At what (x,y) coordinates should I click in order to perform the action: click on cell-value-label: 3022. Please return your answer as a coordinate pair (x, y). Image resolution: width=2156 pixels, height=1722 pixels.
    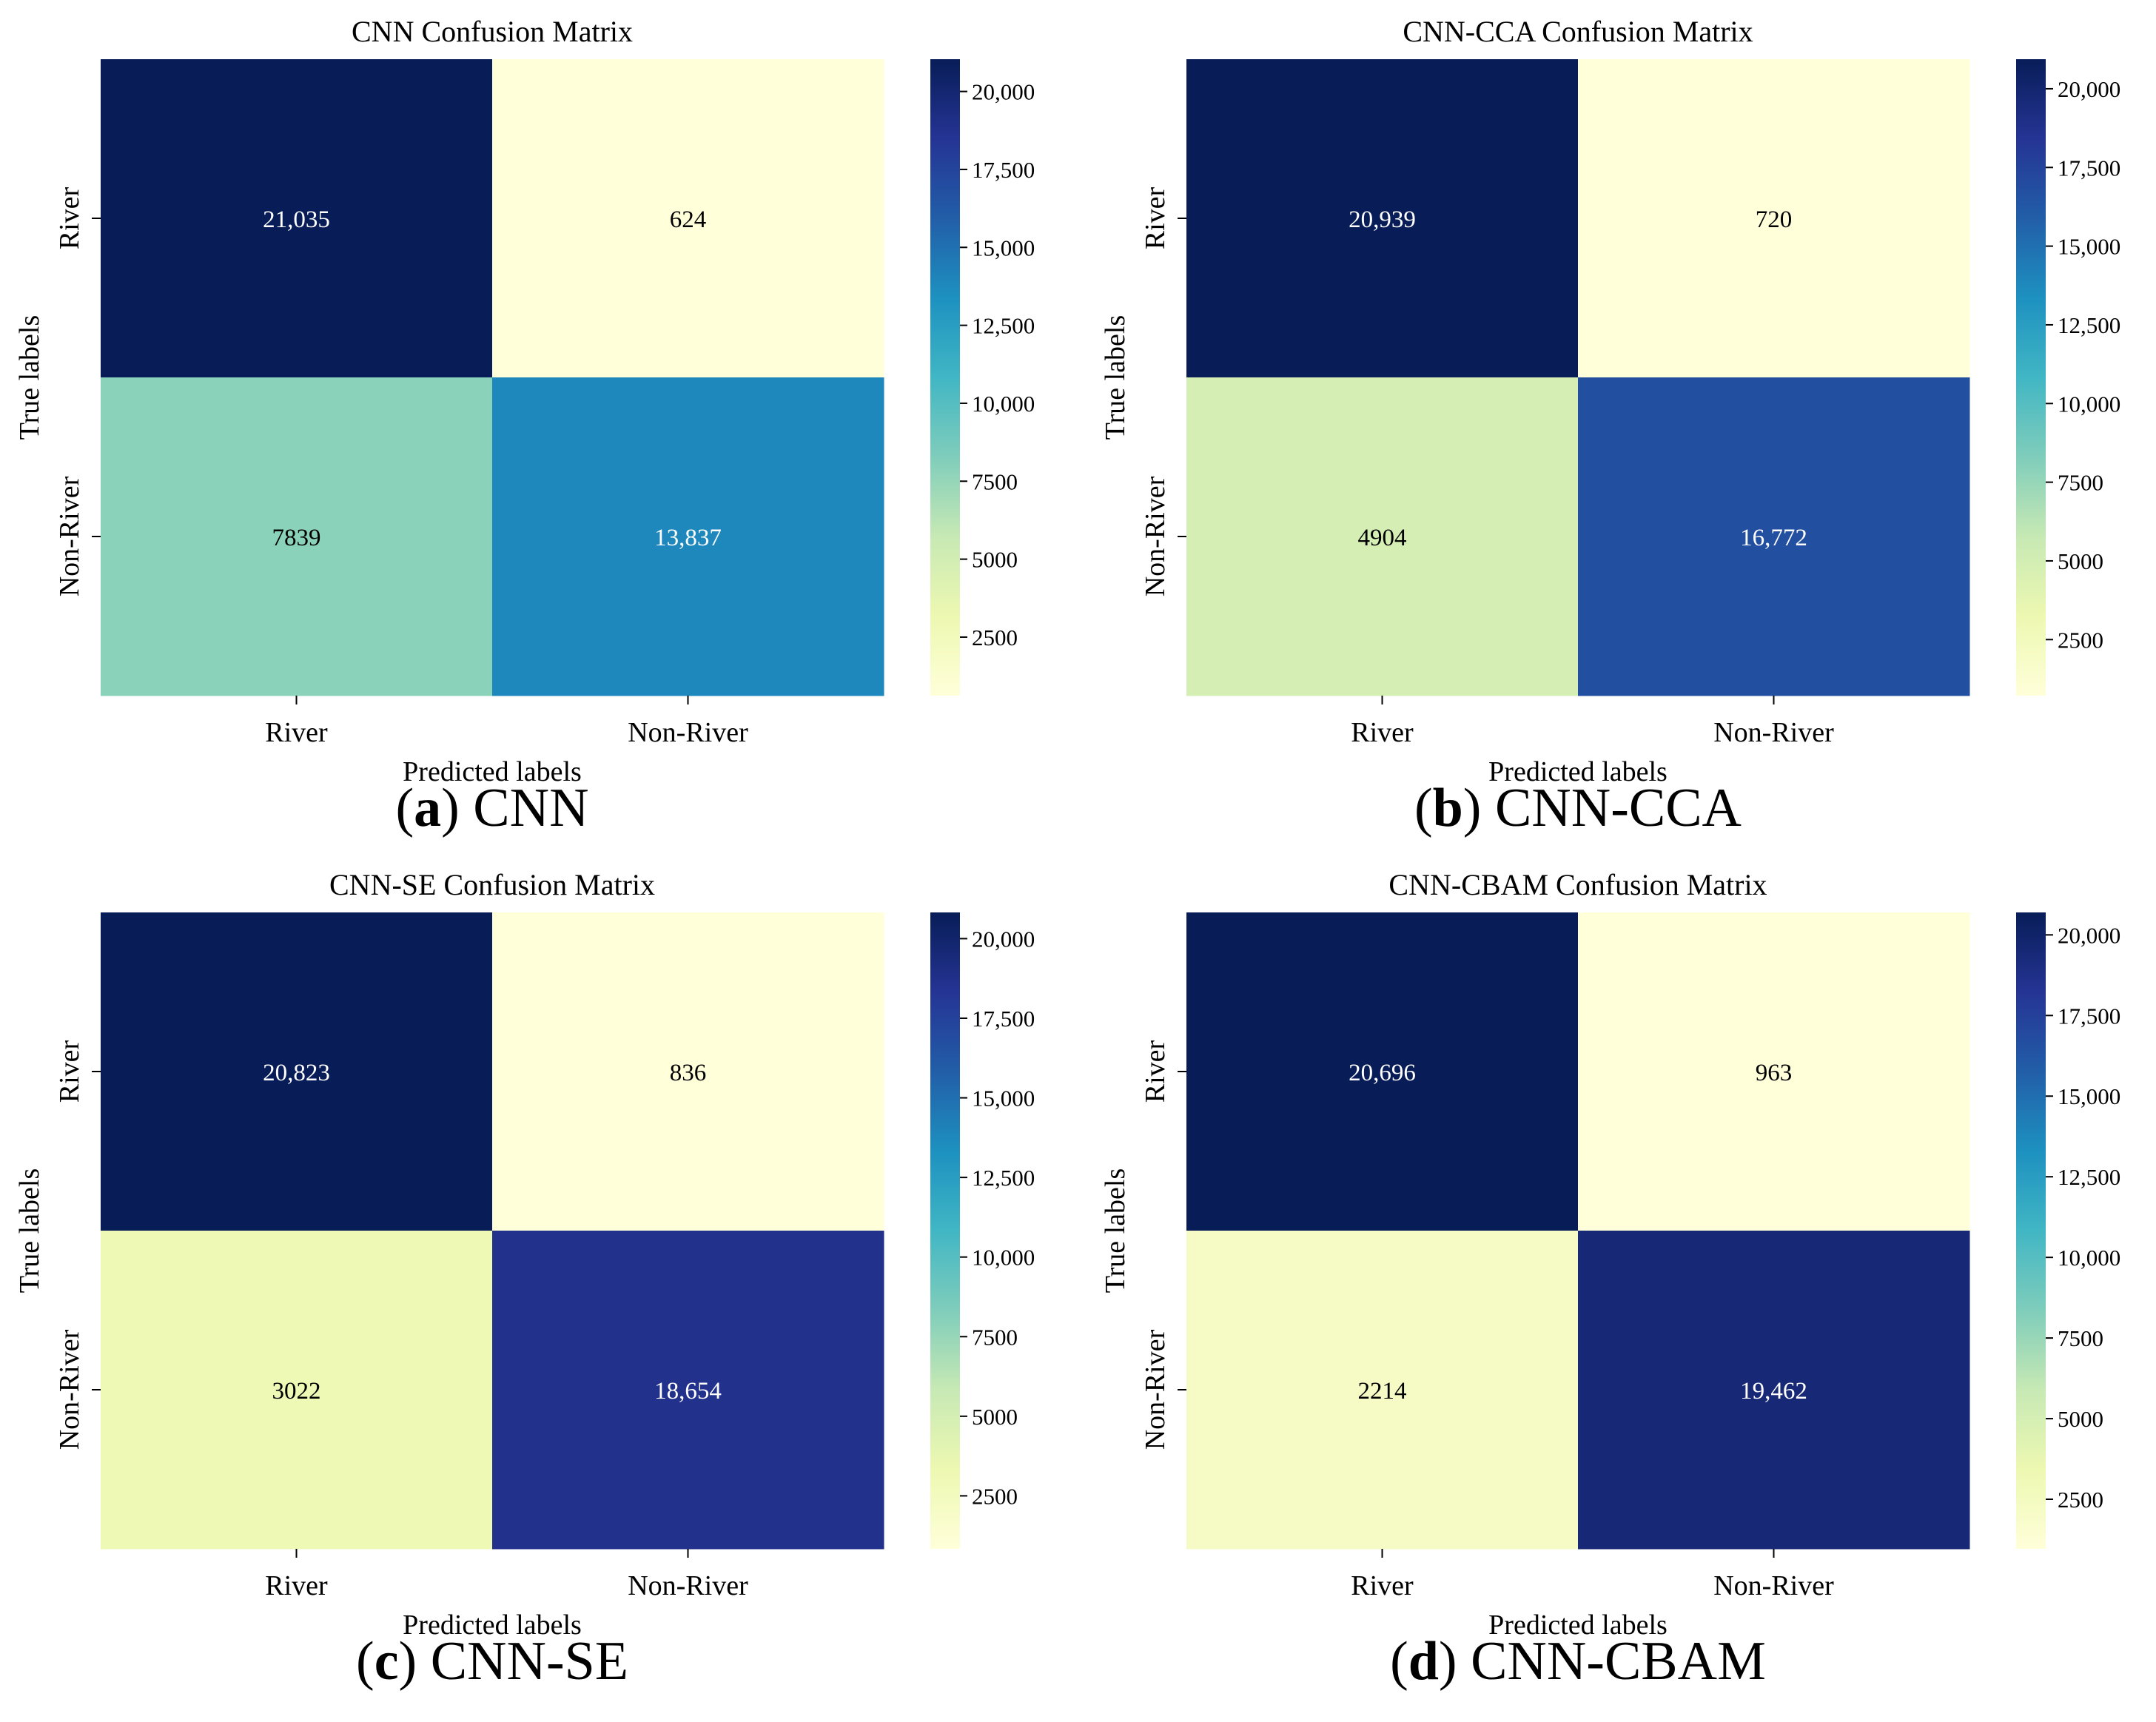
    Looking at the image, I should click on (297, 1391).